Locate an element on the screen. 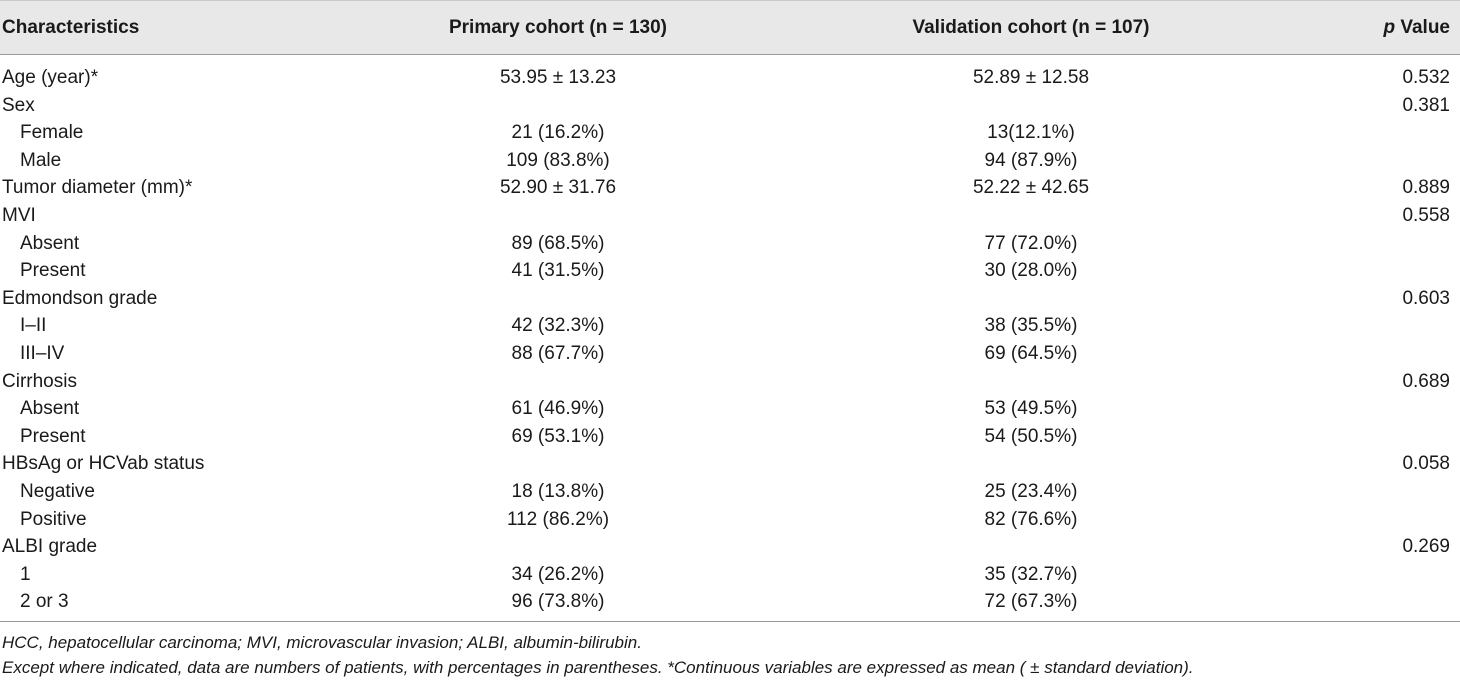 The height and width of the screenshot is (680, 1460). row-label: HBsAg or HCVab status is located at coordinates (103, 464).